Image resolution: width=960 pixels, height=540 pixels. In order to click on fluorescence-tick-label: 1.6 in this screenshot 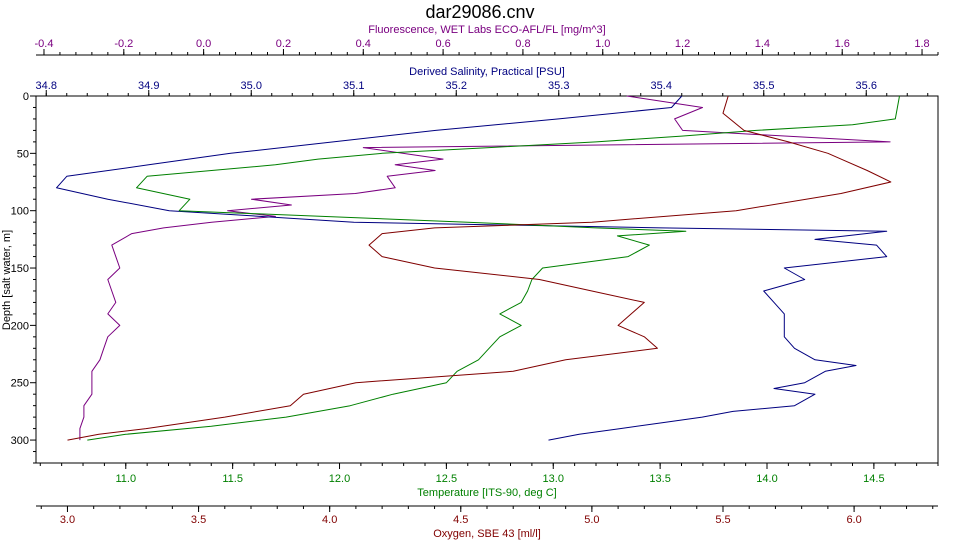, I will do `click(842, 44)`.